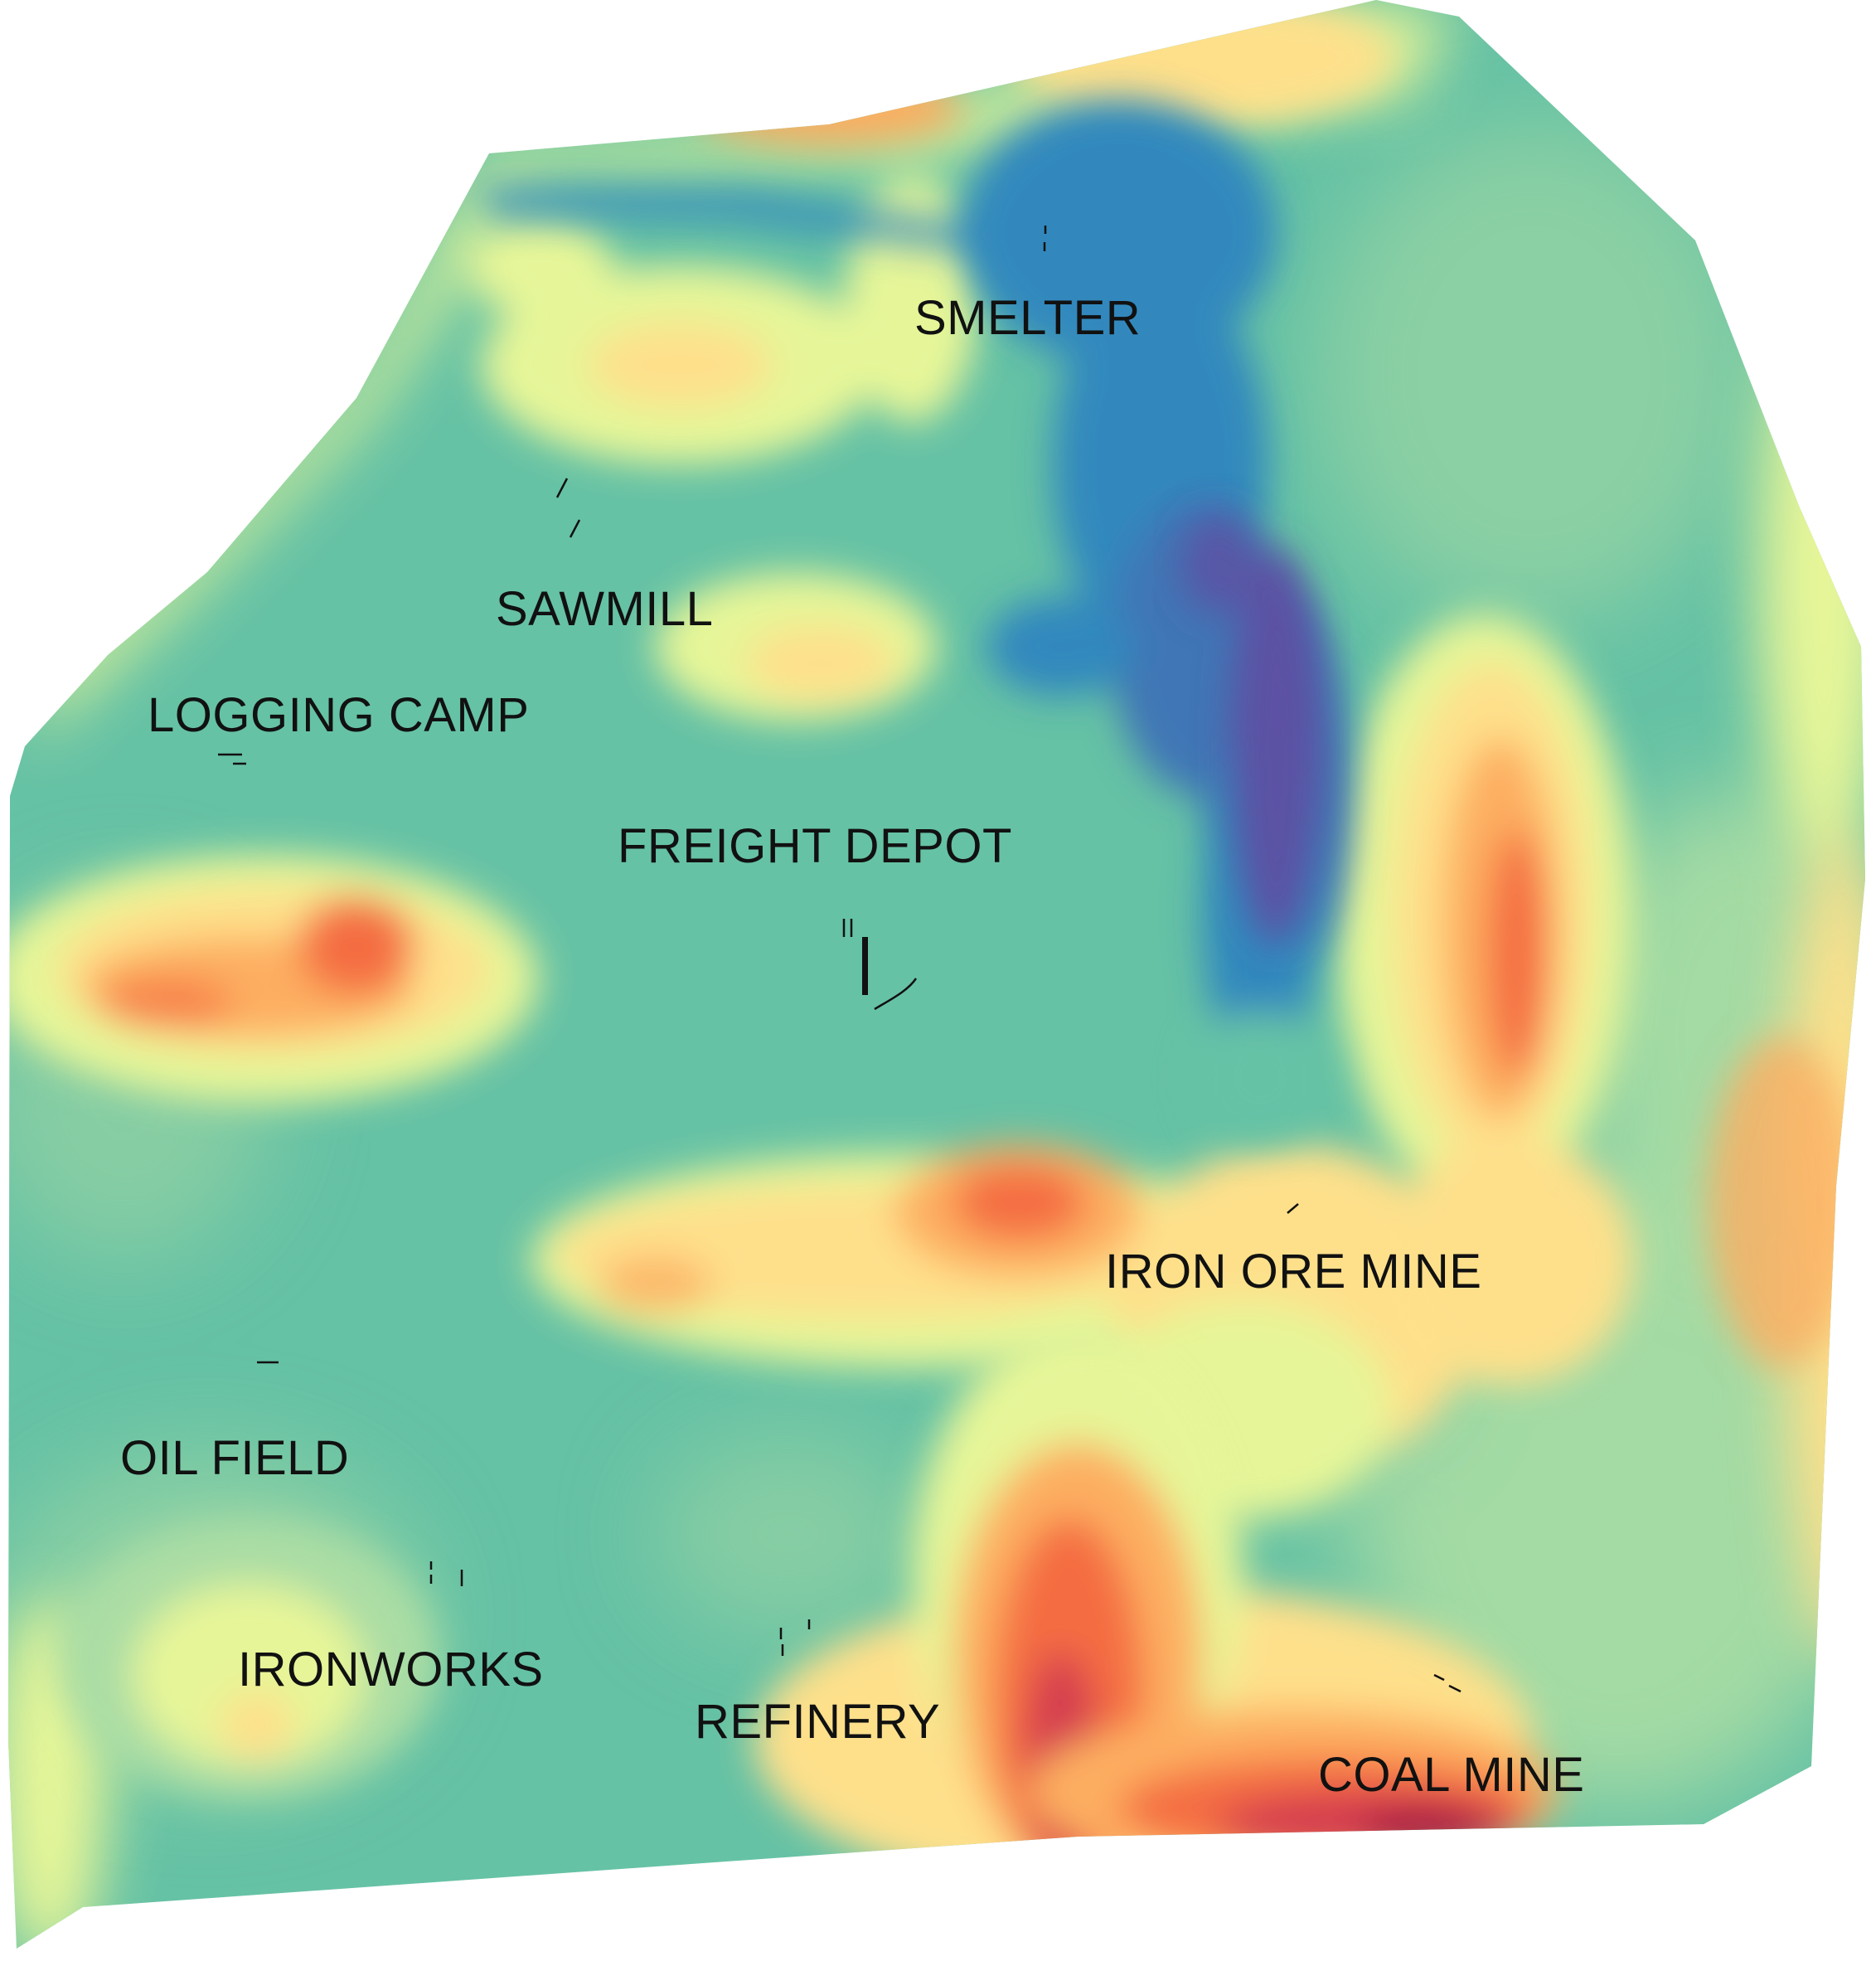 The height and width of the screenshot is (1961, 1876). What do you see at coordinates (234, 1458) in the screenshot?
I see `label-oil-field: OIL FIELD` at bounding box center [234, 1458].